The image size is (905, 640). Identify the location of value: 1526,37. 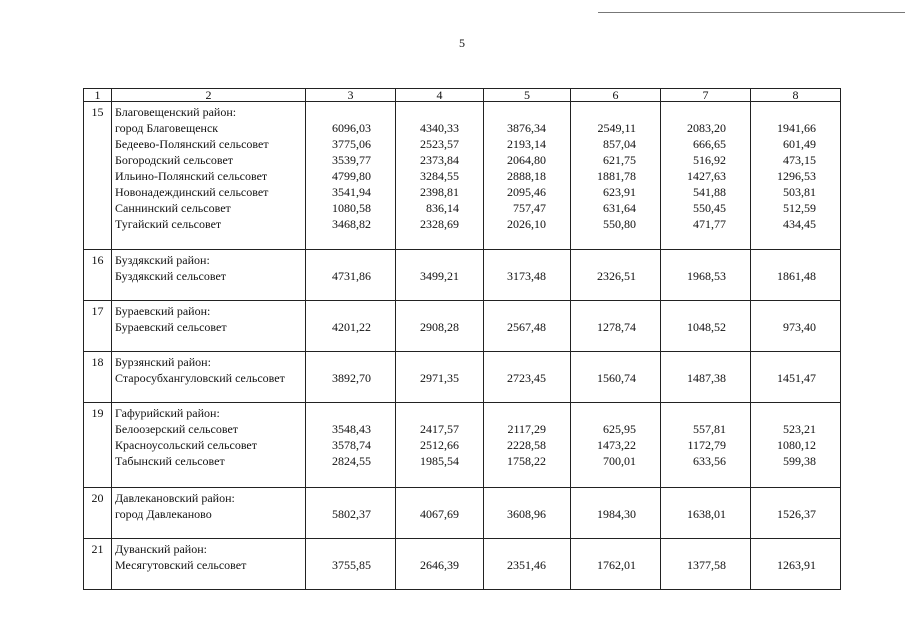
(796, 514).